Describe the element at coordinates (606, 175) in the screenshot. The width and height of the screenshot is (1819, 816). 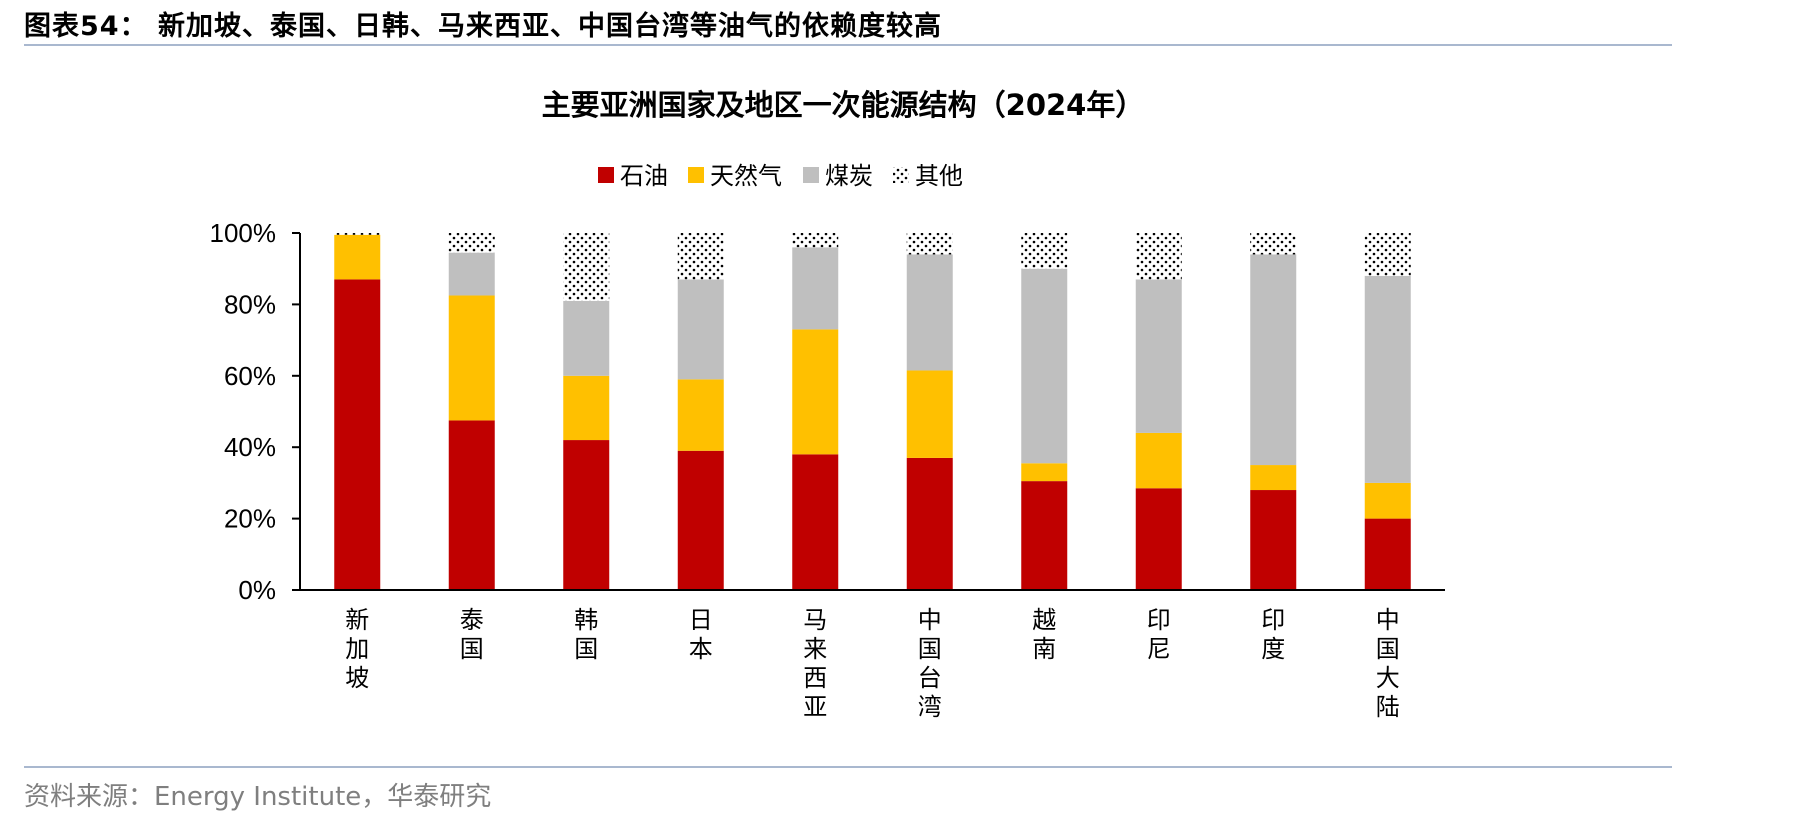
I see `legend-swatch-oil` at that location.